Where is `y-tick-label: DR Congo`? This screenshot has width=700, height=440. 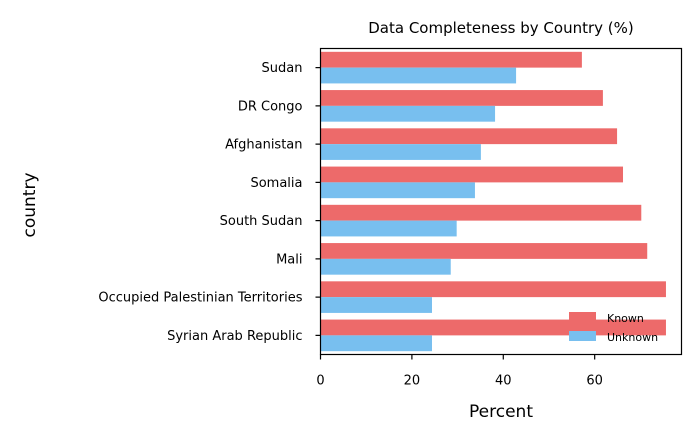 y-tick-label: DR Congo is located at coordinates (270, 106).